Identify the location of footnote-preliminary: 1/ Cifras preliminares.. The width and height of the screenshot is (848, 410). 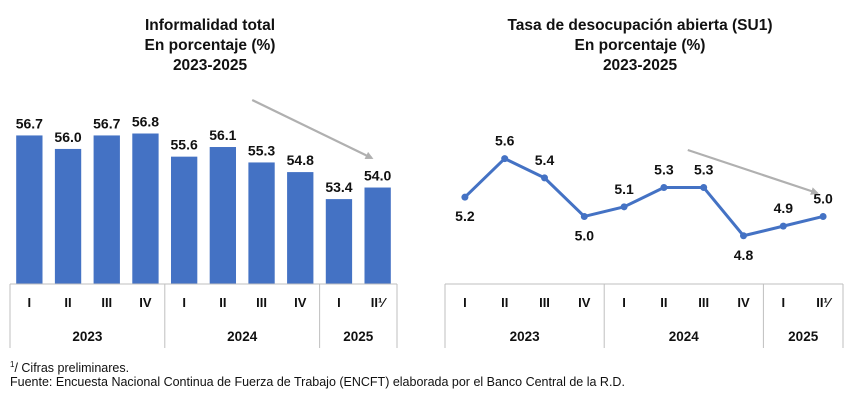
(69, 366).